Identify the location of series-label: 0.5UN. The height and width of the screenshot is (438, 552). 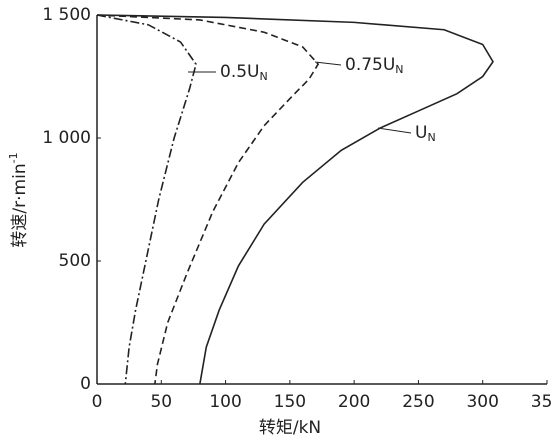
(244, 72).